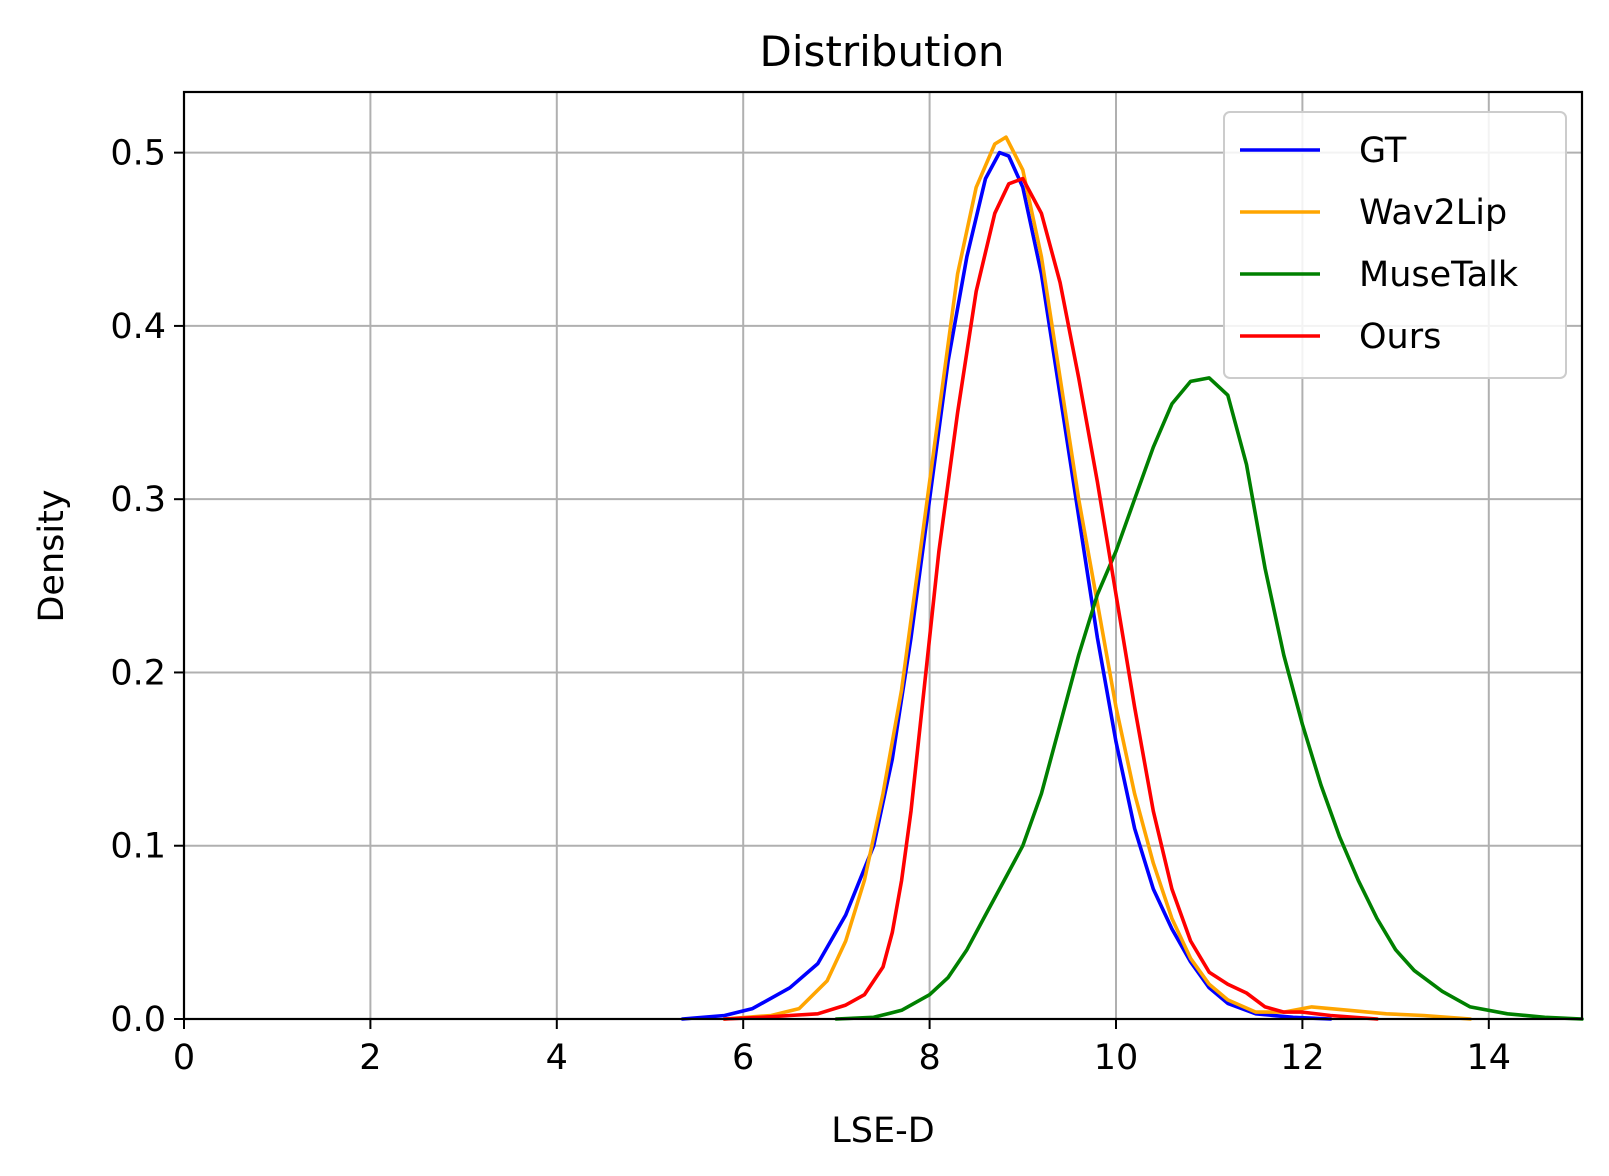  Describe the element at coordinates (184, 1058) in the screenshot. I see `x-tick-label: 0` at that location.